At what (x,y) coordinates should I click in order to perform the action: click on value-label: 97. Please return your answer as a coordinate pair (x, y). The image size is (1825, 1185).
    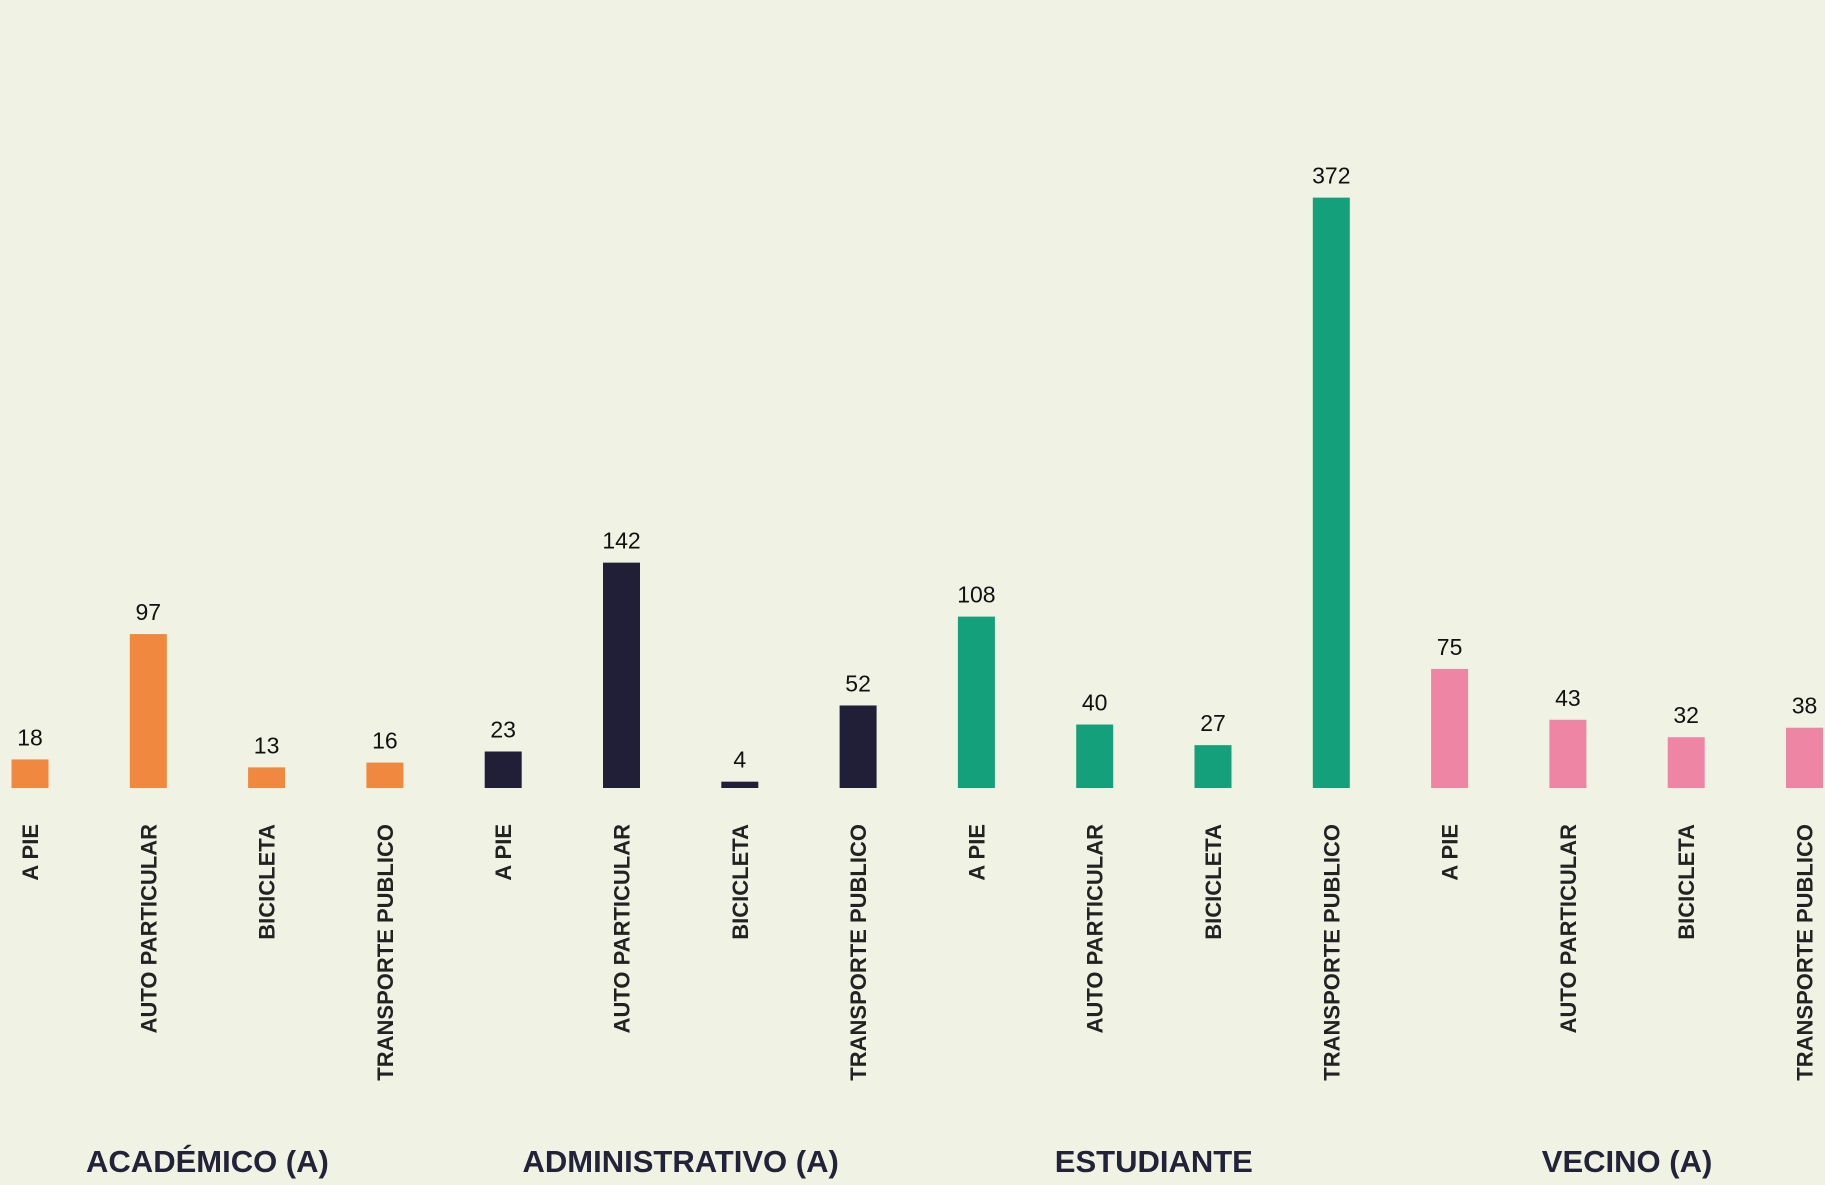
    Looking at the image, I should click on (149, 612).